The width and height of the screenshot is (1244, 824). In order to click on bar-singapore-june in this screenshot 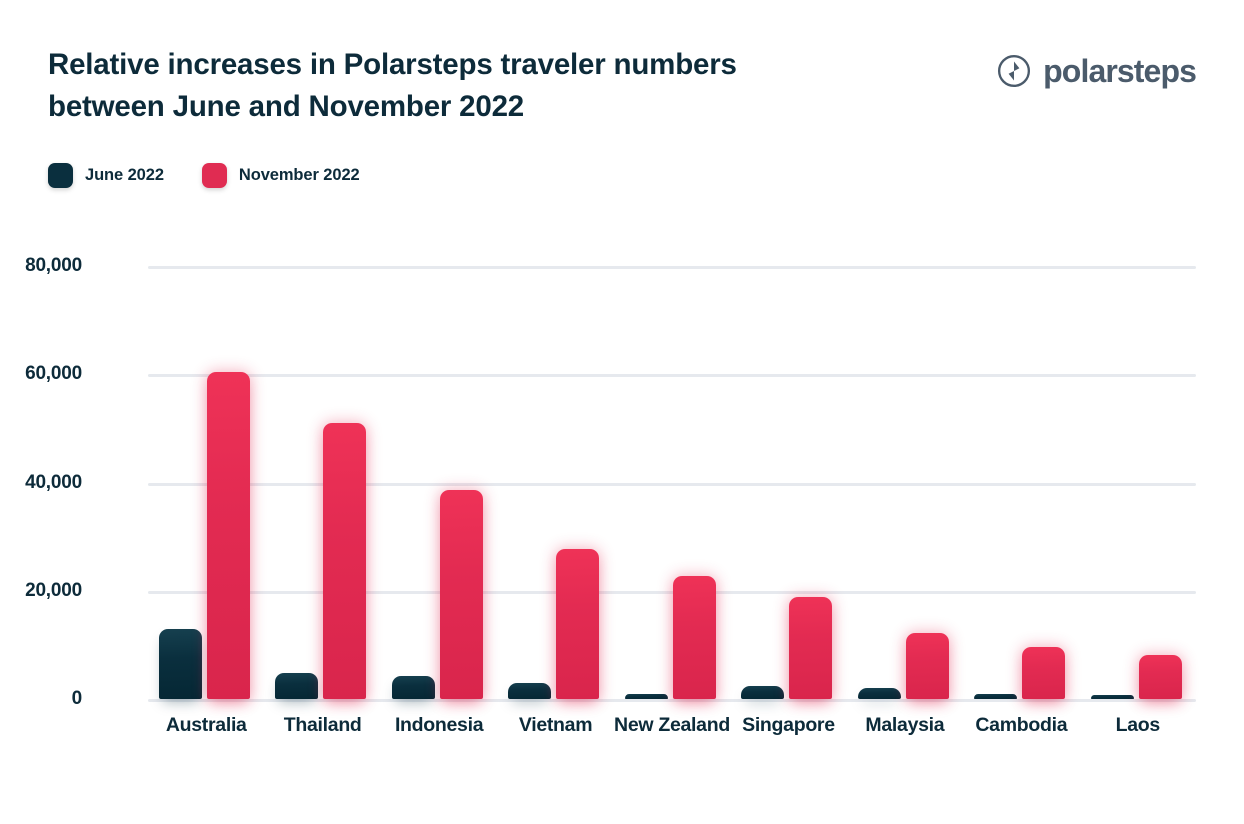, I will do `click(763, 692)`.